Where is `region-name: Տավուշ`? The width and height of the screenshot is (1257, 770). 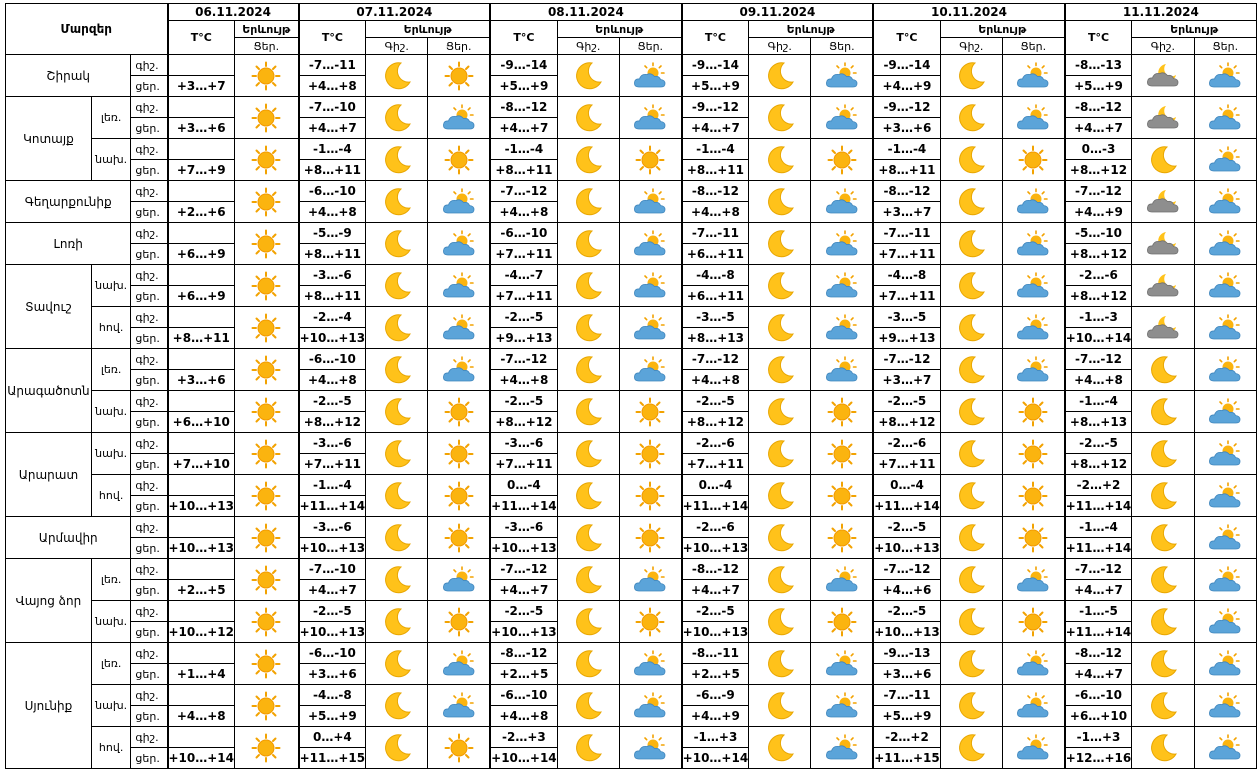 region-name: Տավուշ is located at coordinates (48, 306).